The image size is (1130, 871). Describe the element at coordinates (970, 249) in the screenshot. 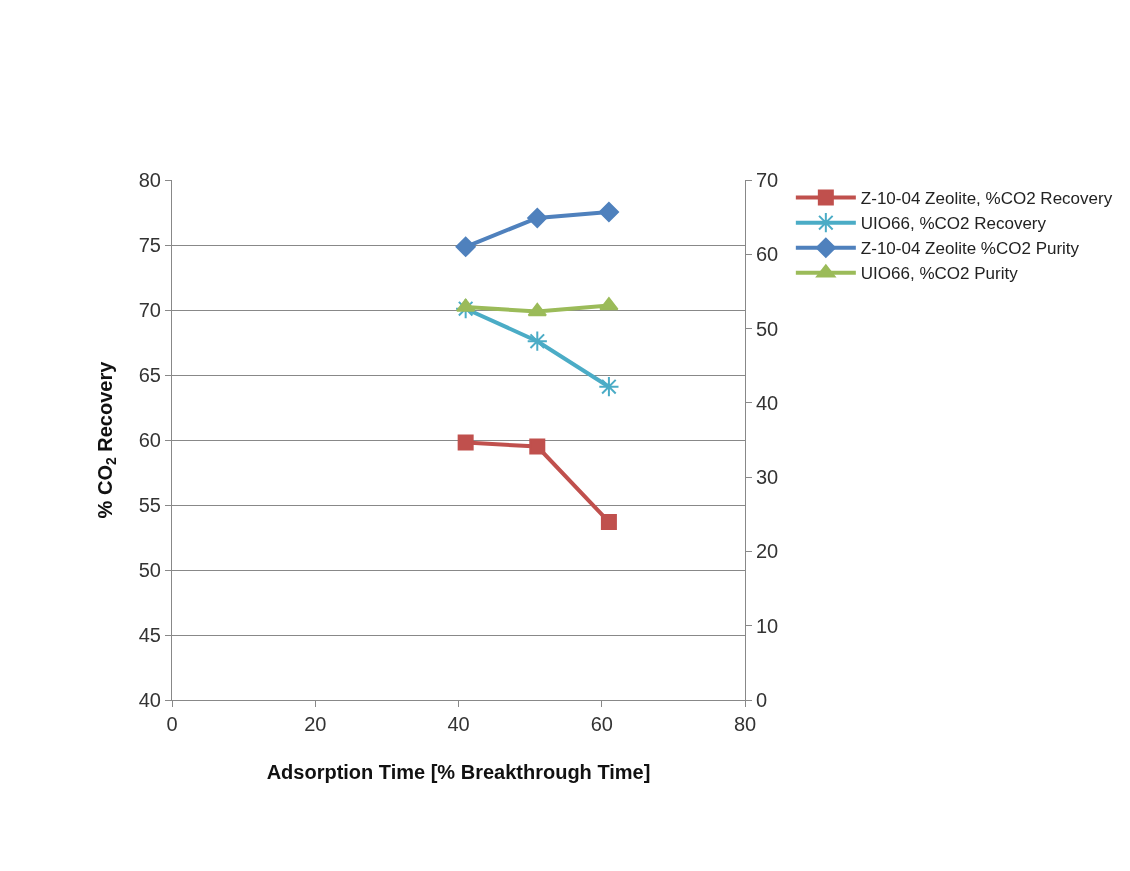

I see `legend-label: Z-10-04 Zeolite %CO2 Purity` at that location.